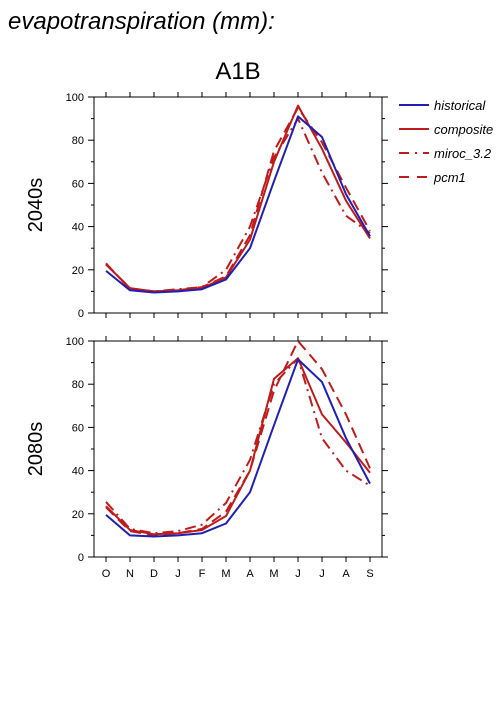 This screenshot has width=501, height=709. I want to click on x-tick-label: D, so click(154, 574).